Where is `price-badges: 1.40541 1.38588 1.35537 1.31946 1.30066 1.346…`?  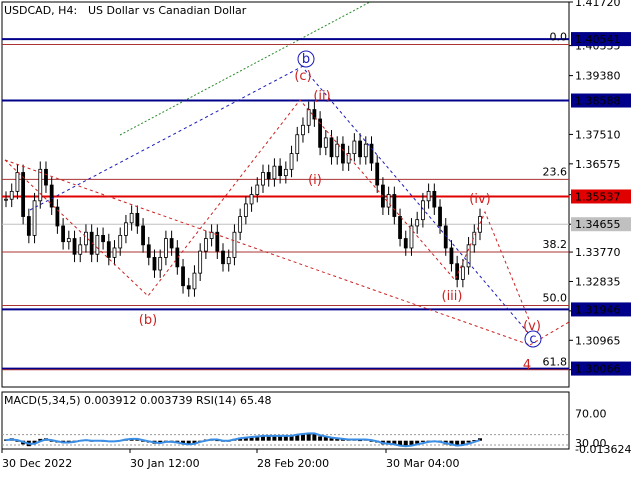 price-badges: 1.40541 1.38588 1.35537 1.31946 1.30066 1.346… is located at coordinates (601, 204).